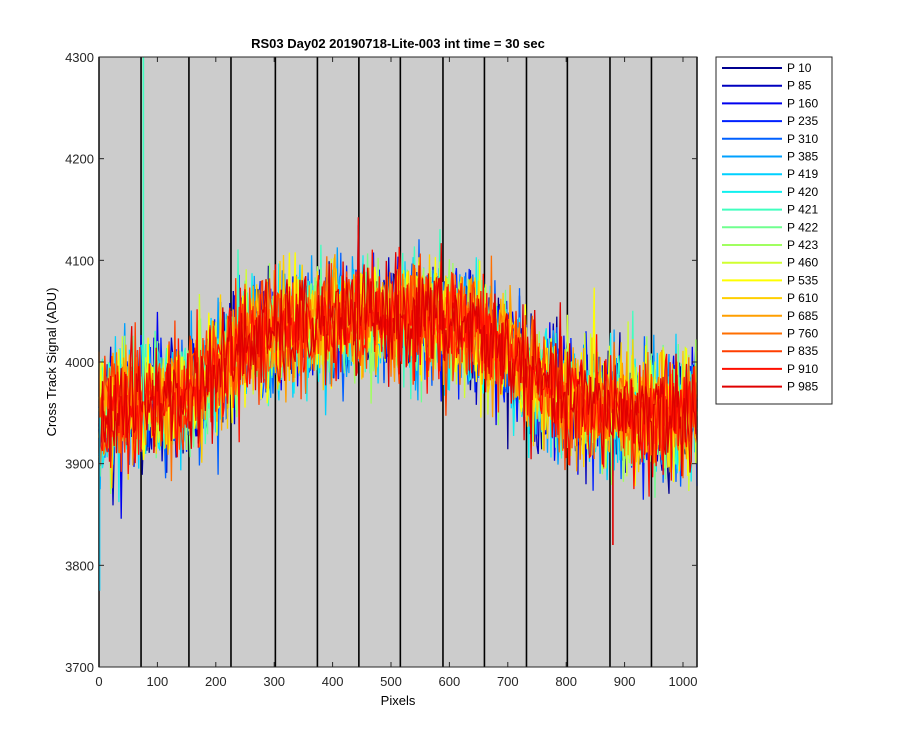 The image size is (900, 750). Describe the element at coordinates (802, 263) in the screenshot. I see `legend-label-p-460: P 460` at that location.